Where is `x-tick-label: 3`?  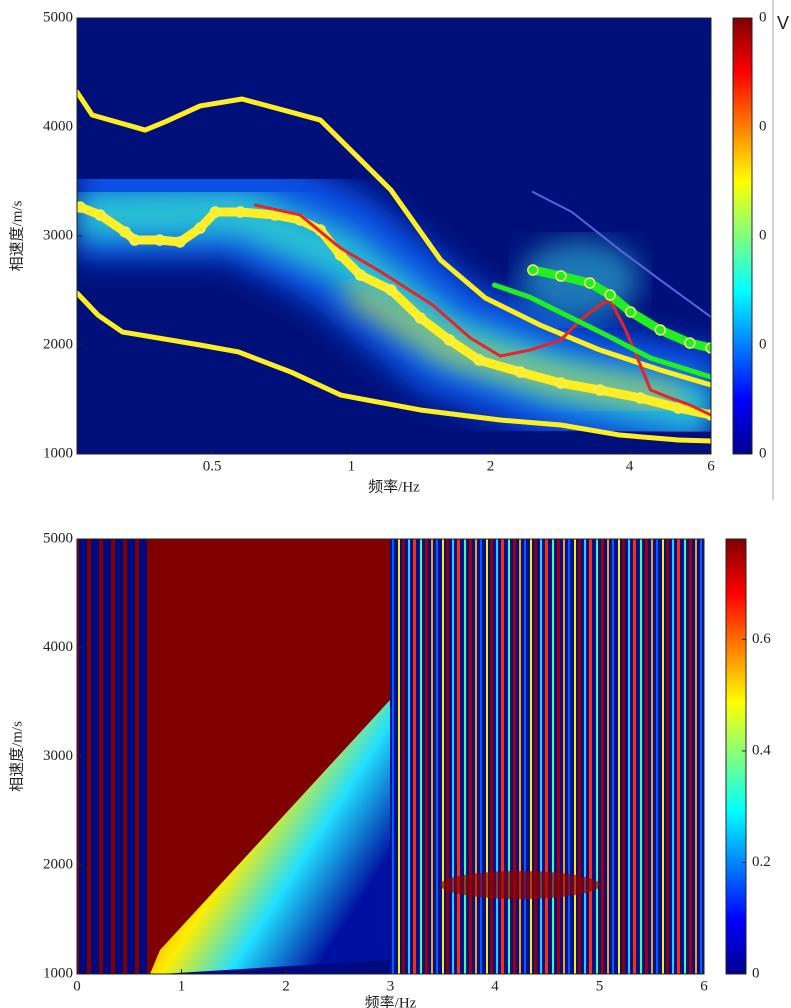
x-tick-label: 3 is located at coordinates (391, 986).